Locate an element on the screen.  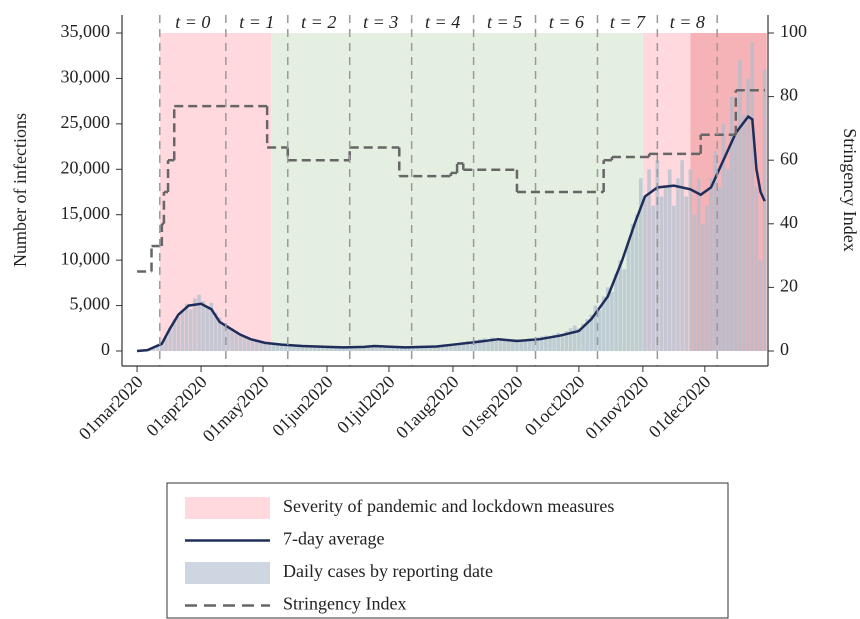
legend-label: Stringency Index is located at coordinates (344, 604).